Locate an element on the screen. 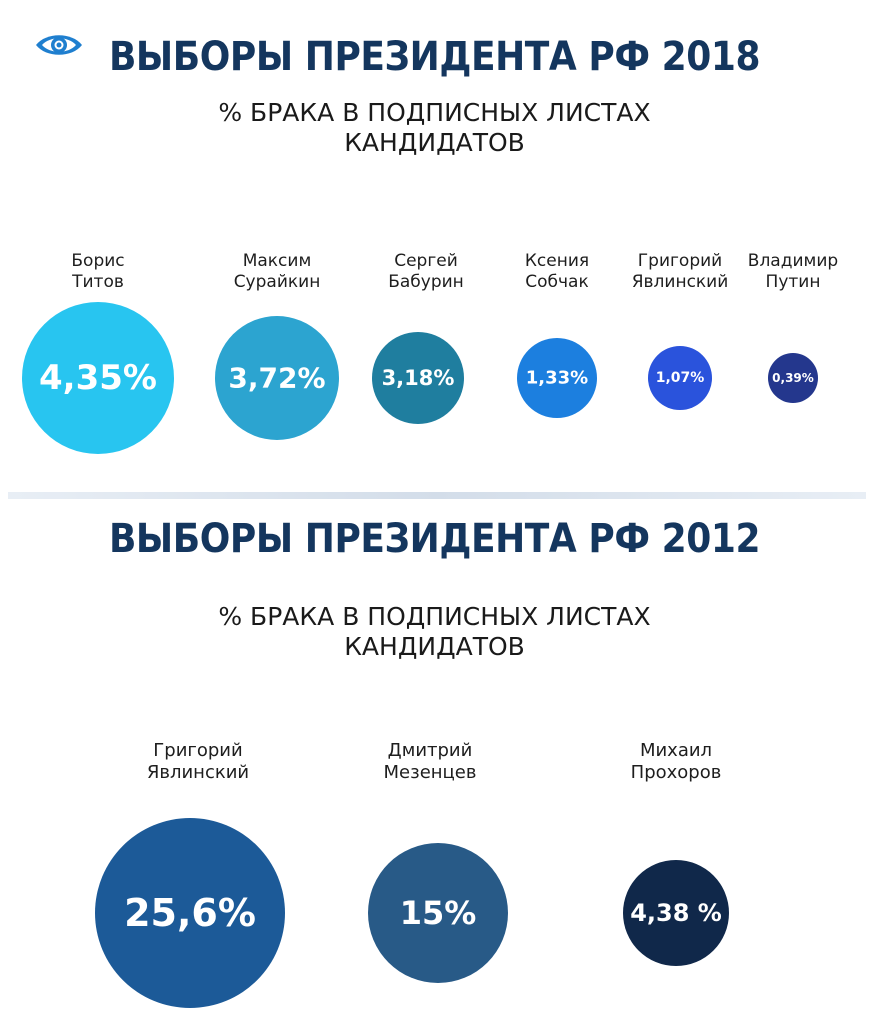 This screenshot has height=1024, width=869. chart-title-2012: ВЫБОРЫ ПРЕЗИДЕНТА РФ 2012 is located at coordinates (434, 539).